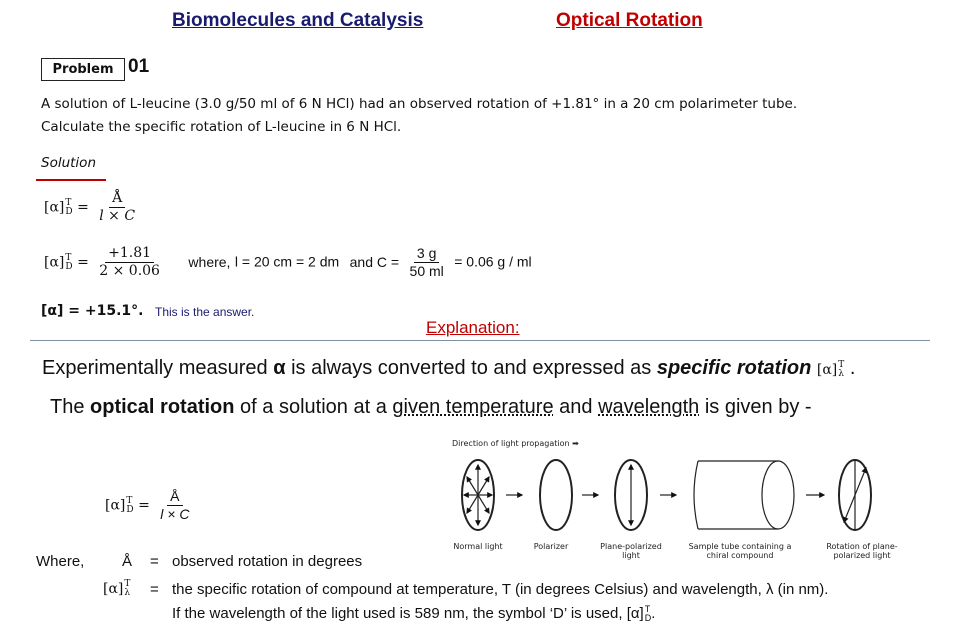 The height and width of the screenshot is (630, 960). I want to click on polarizer, so click(556, 495).